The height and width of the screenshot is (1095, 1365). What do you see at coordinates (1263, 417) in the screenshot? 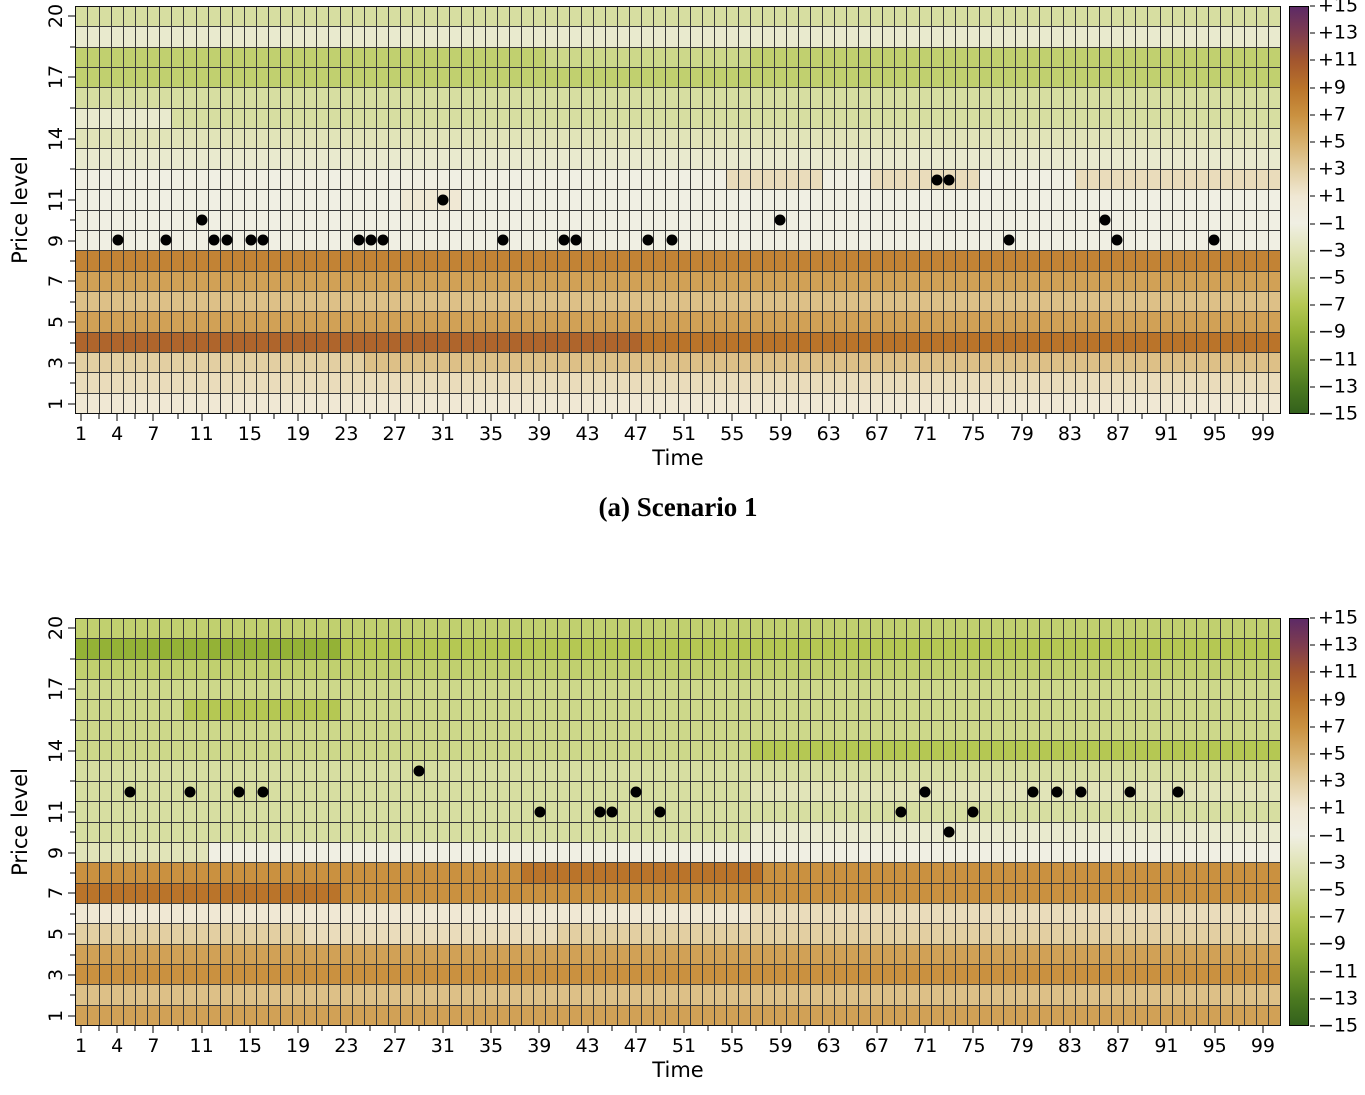
I see `x-tick-mark` at bounding box center [1263, 417].